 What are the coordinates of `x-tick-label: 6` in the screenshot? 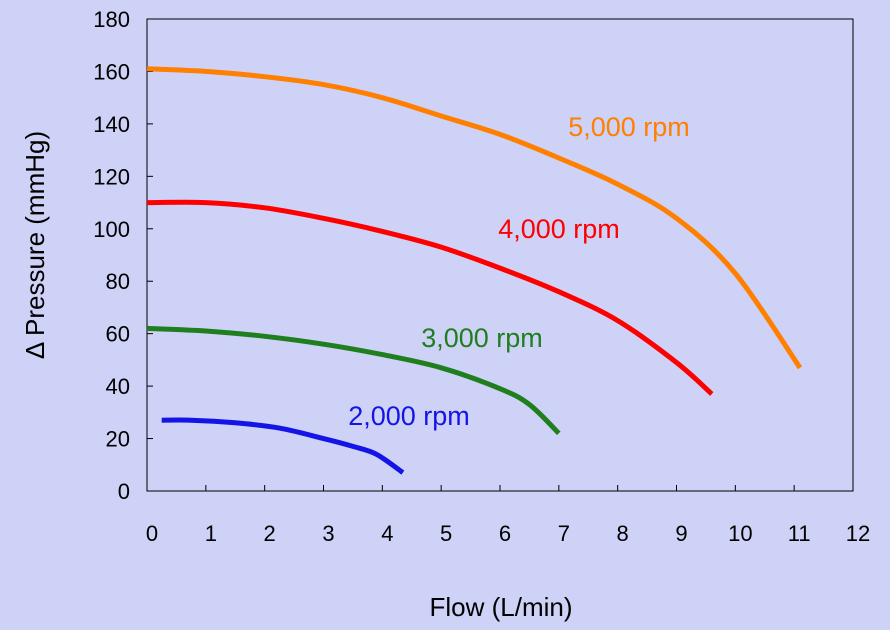 It's located at (505, 533).